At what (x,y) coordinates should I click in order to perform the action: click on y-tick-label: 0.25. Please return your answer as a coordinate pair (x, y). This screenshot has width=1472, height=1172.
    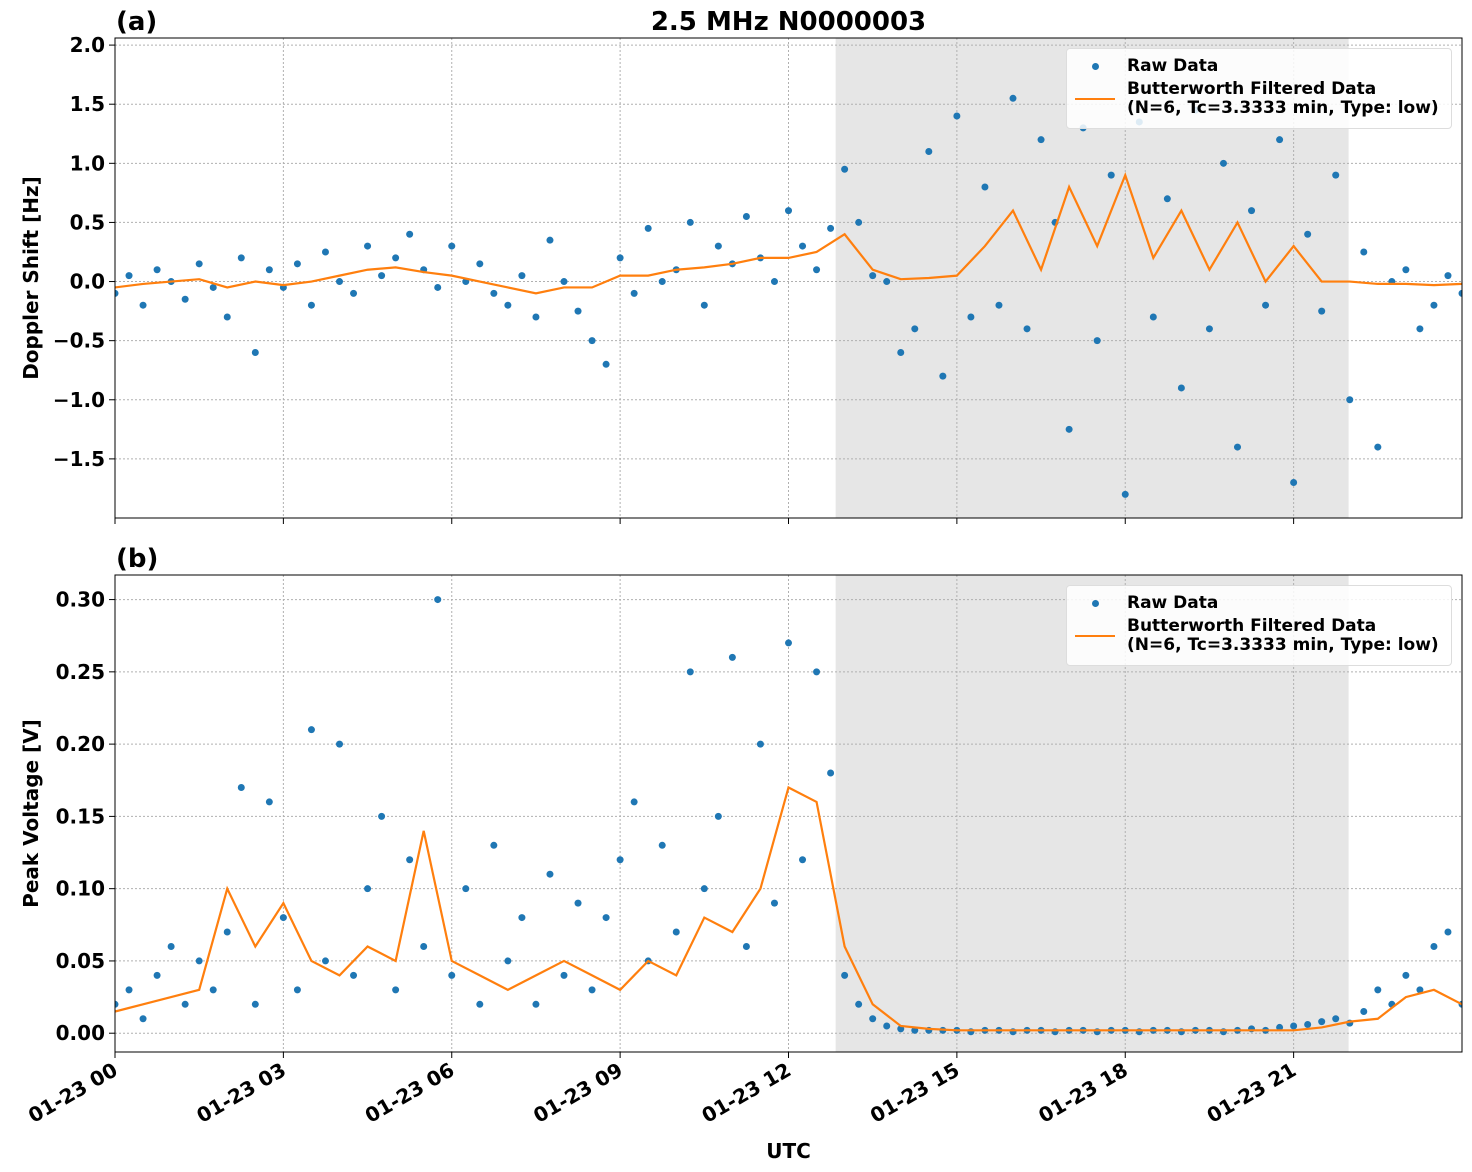
    Looking at the image, I should click on (80, 672).